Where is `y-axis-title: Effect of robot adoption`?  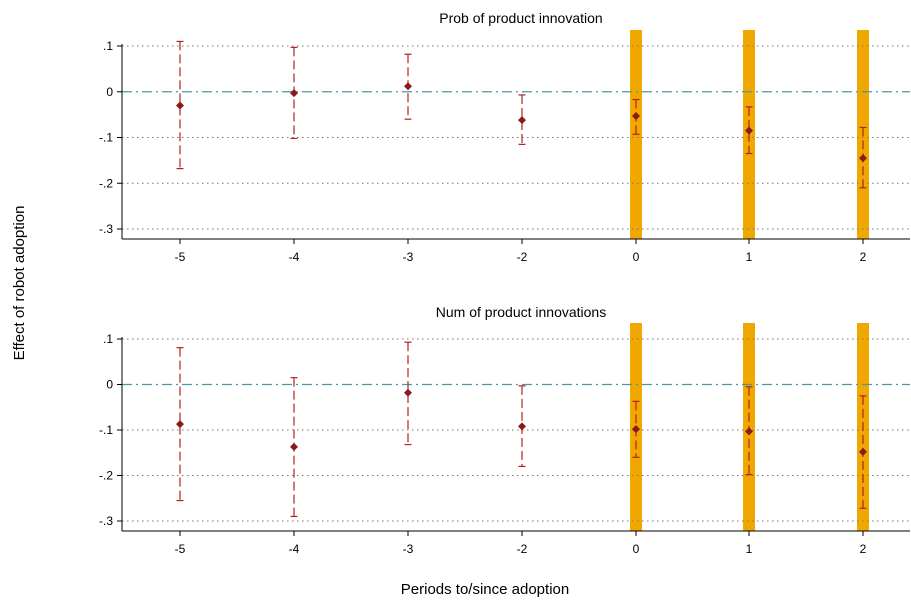
y-axis-title: Effect of robot adoption is located at coordinates (19, 283).